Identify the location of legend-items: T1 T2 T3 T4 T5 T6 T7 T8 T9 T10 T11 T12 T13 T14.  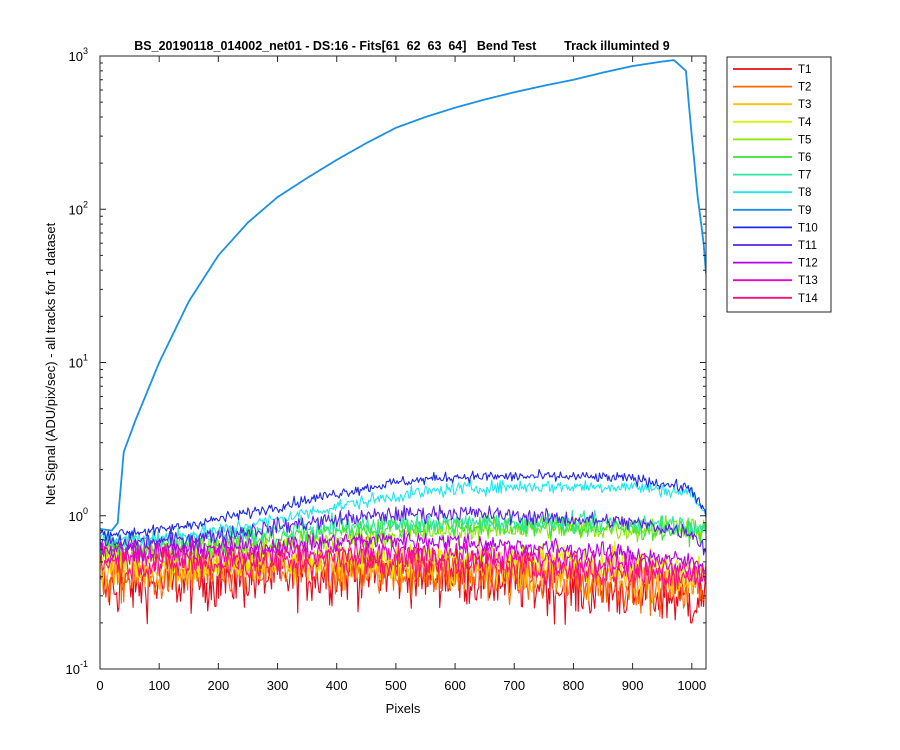
(775, 184).